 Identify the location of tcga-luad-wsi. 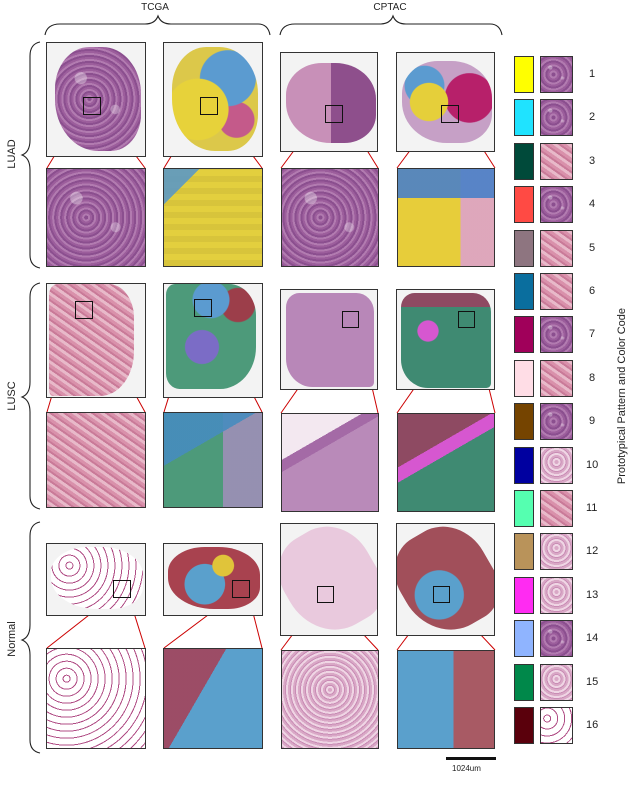
(96, 99).